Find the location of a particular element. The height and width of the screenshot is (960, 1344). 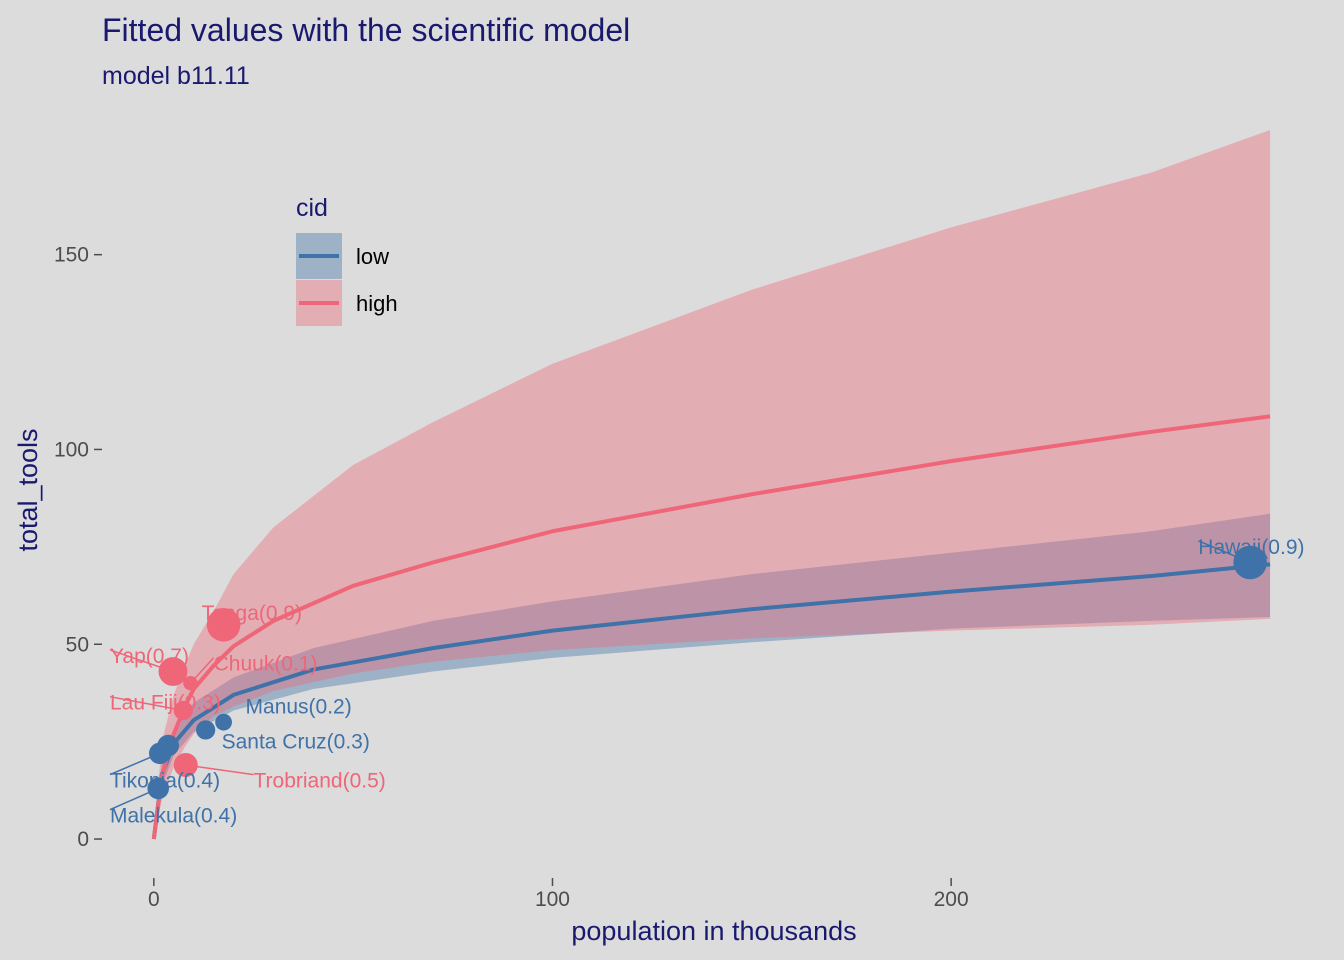

x-axis: 0 100 200 is located at coordinates (558, 894).